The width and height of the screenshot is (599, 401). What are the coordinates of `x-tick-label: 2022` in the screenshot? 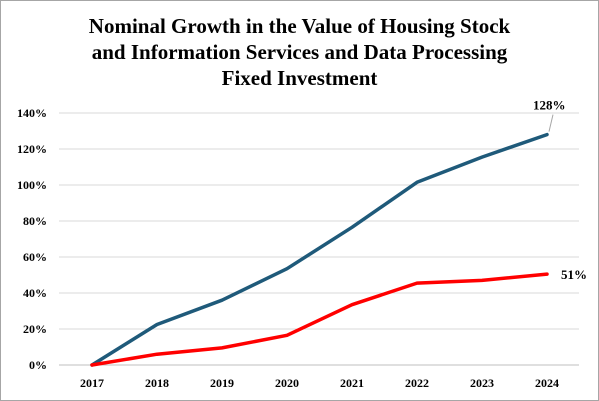 It's located at (417, 383).